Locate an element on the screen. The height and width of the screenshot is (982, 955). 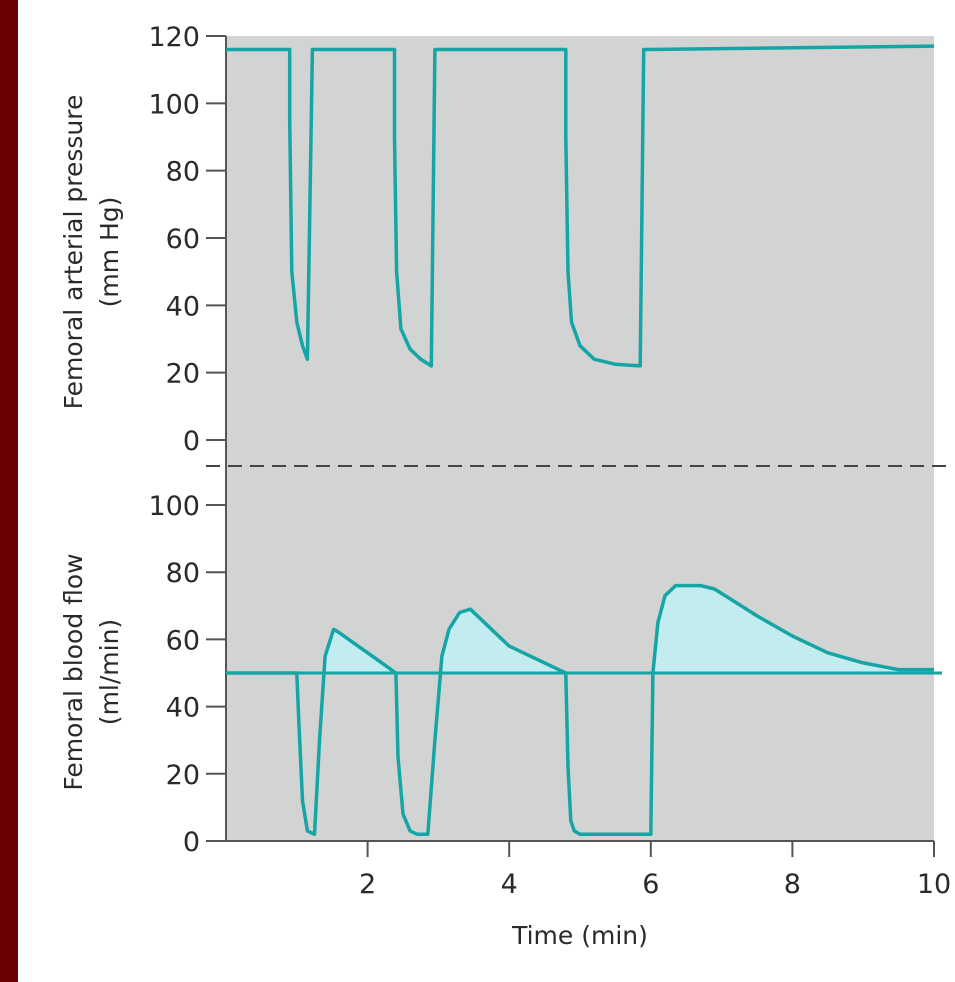
top-y-tick-label: 120 is located at coordinates (174, 37).